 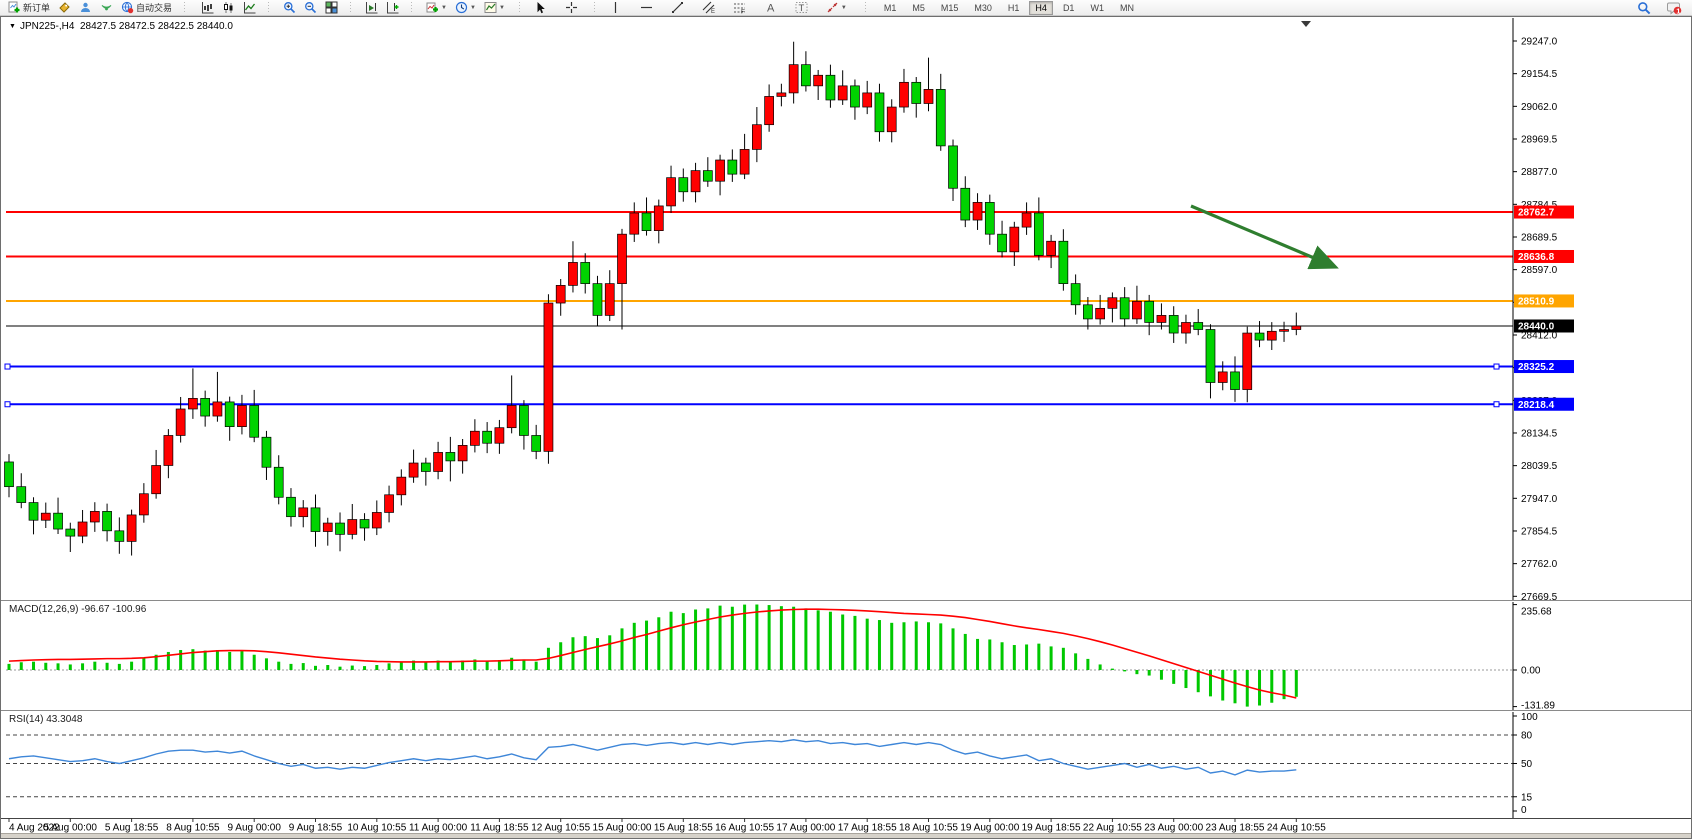 What do you see at coordinates (392, 7) in the screenshot?
I see `chart-shift-button` at bounding box center [392, 7].